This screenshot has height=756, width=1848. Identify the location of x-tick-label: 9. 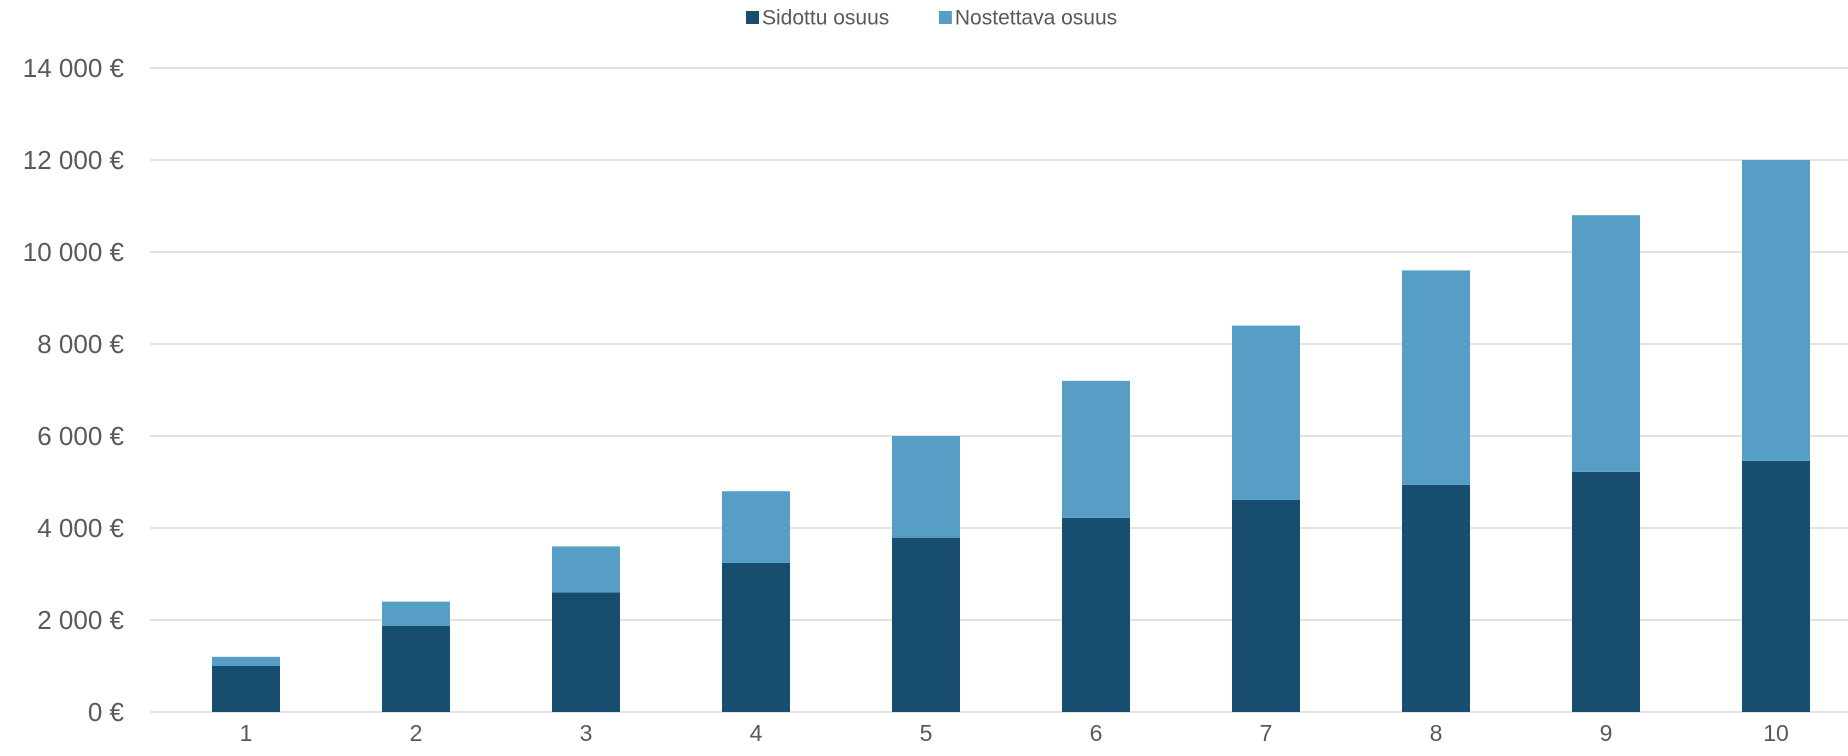
(1606, 733).